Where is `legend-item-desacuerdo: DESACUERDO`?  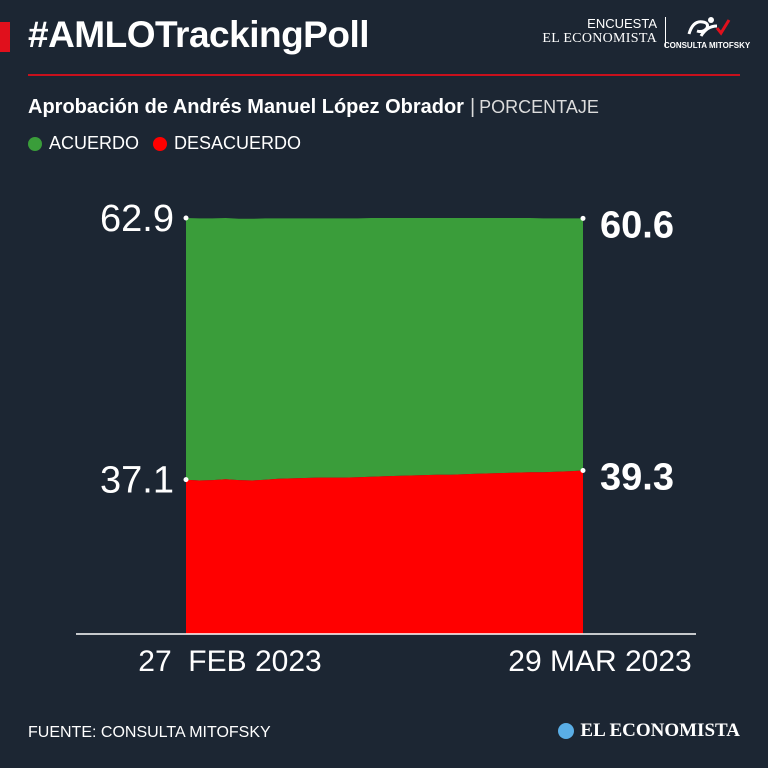 legend-item-desacuerdo: DESACUERDO is located at coordinates (227, 143).